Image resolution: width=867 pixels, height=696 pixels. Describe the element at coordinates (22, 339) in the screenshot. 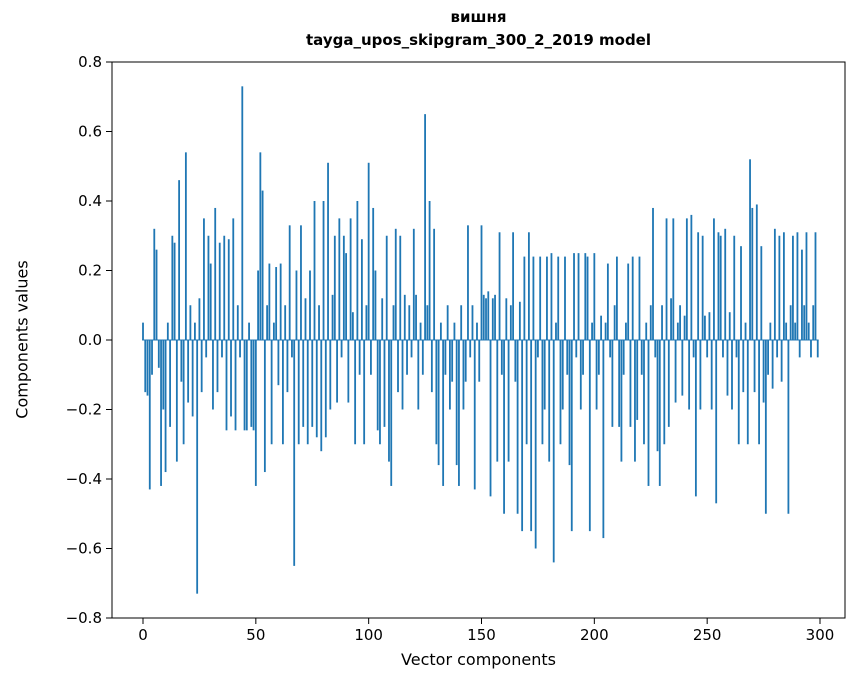

I see `y-axis-label: Components values` at that location.